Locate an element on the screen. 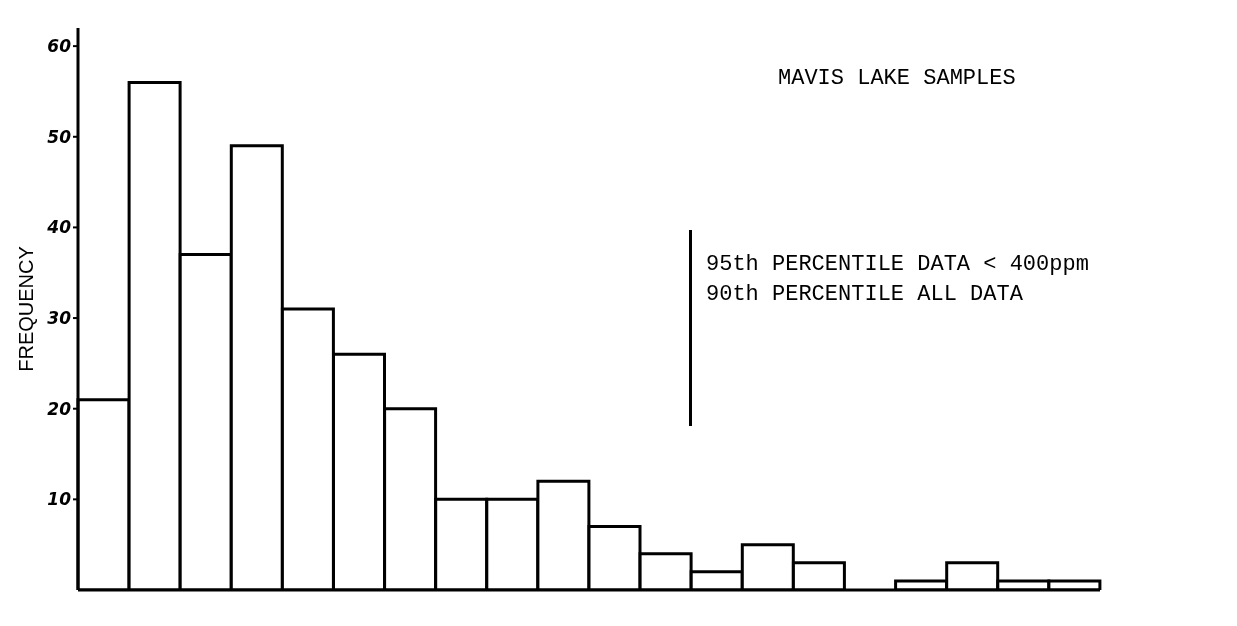 The width and height of the screenshot is (1237, 626). y-tick-label: 30 is located at coordinates (59, 318).